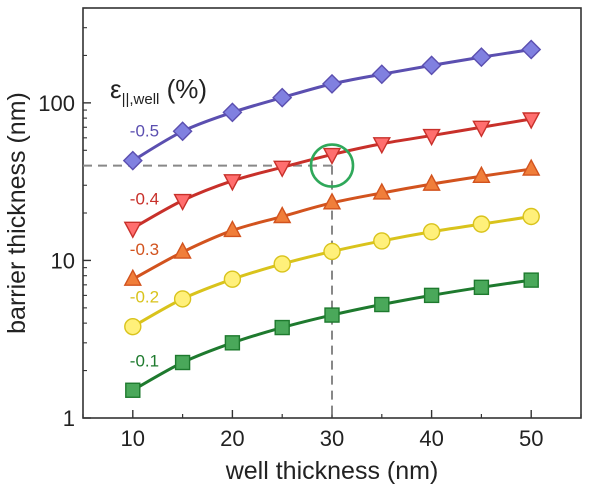 The image size is (600, 487). I want to click on x-tick-label: 10, so click(133, 438).